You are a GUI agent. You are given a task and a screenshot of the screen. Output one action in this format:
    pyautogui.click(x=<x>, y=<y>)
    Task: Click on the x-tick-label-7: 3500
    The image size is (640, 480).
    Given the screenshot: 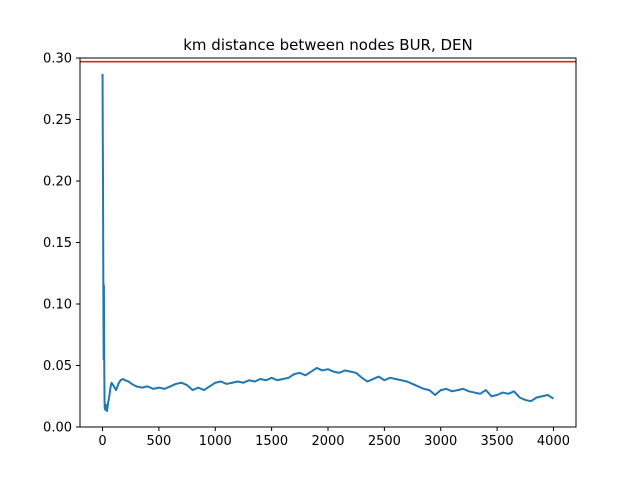 What is the action you would take?
    pyautogui.click(x=497, y=441)
    